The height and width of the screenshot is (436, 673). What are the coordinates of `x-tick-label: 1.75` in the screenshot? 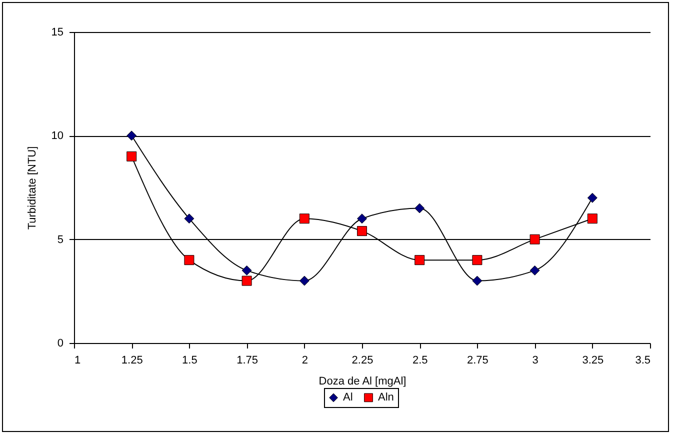 It's located at (247, 360).